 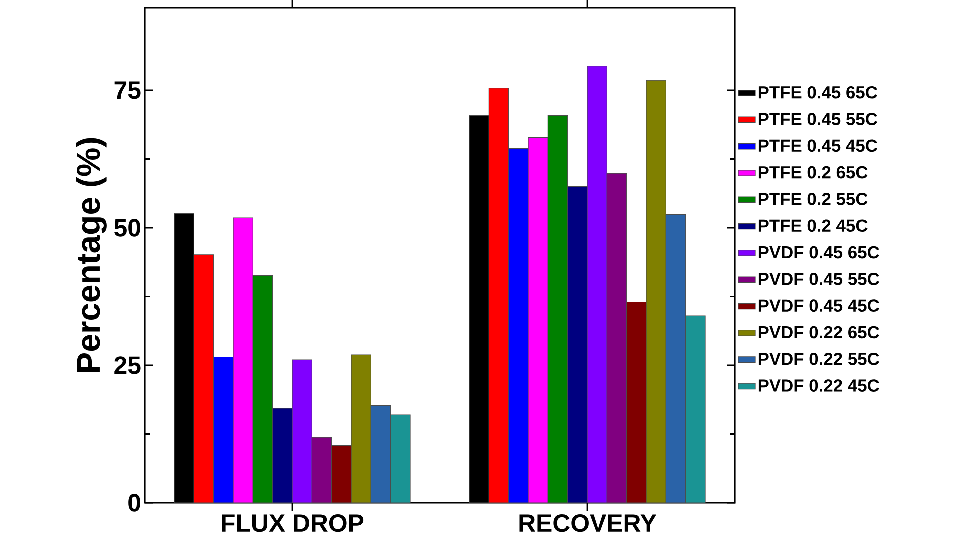 What do you see at coordinates (819, 306) in the screenshot?
I see `legend-label: PVDF 0.45 45C` at bounding box center [819, 306].